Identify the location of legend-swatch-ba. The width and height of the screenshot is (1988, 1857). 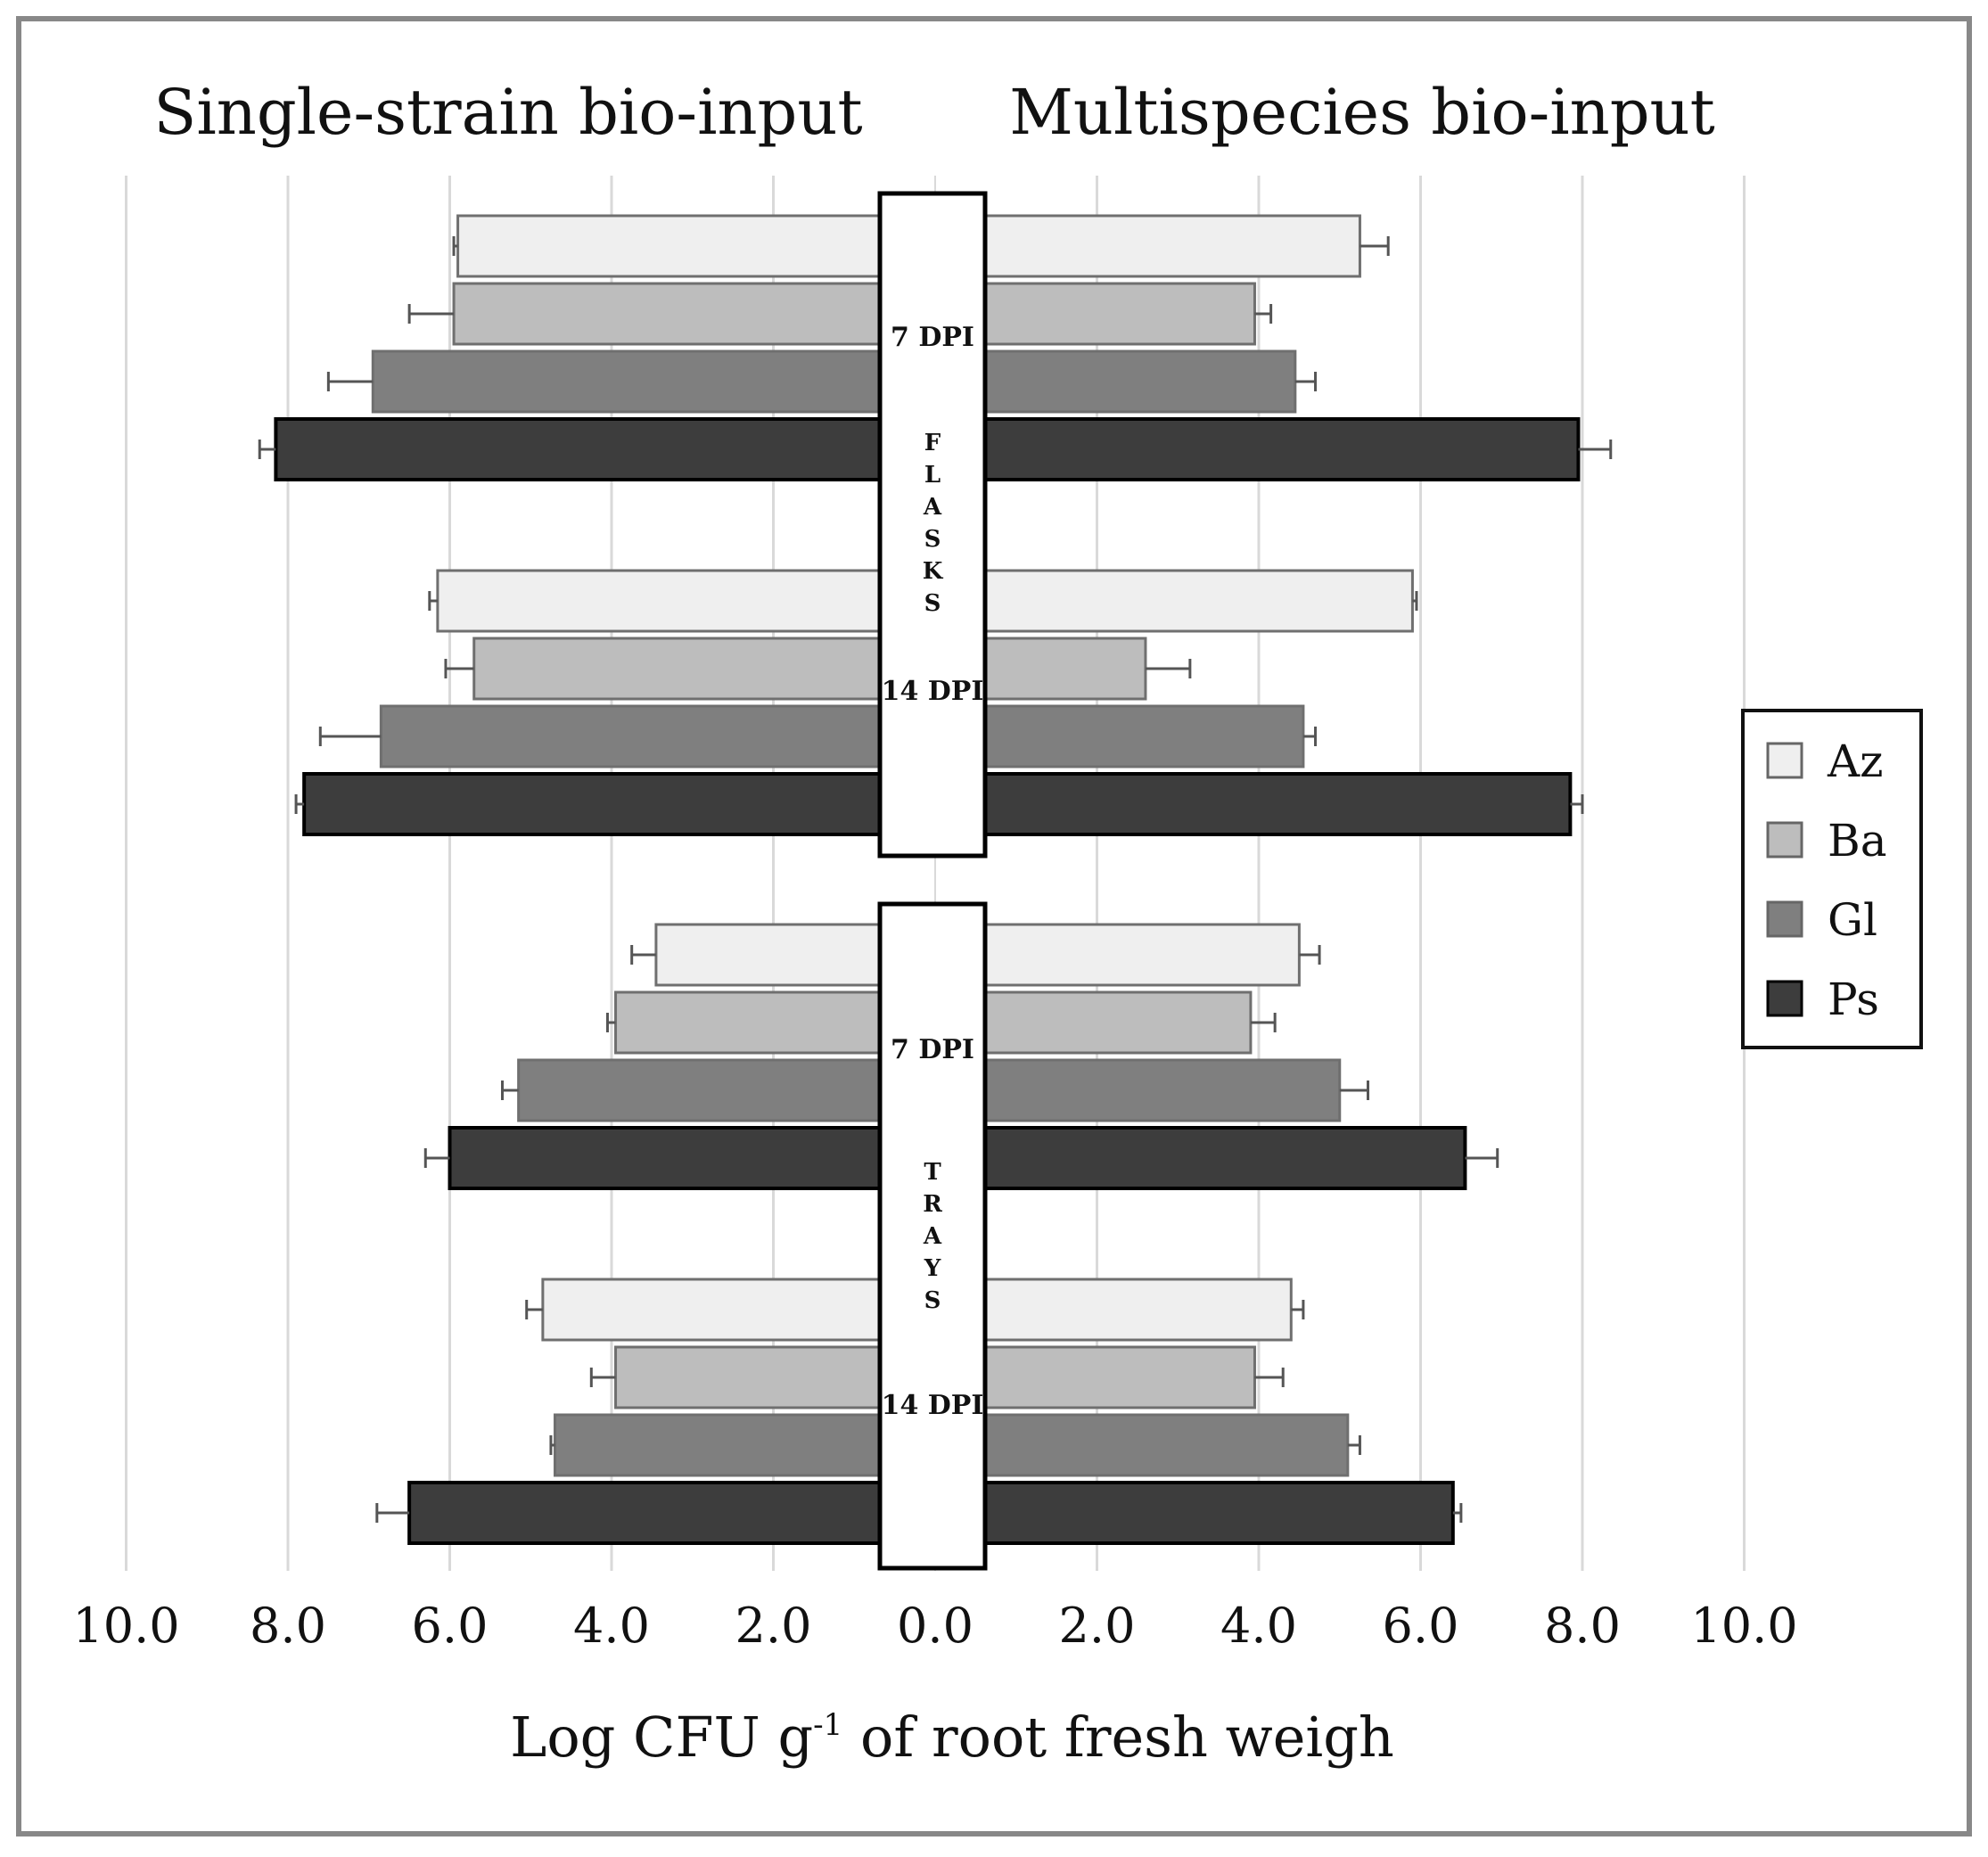
(1784, 840).